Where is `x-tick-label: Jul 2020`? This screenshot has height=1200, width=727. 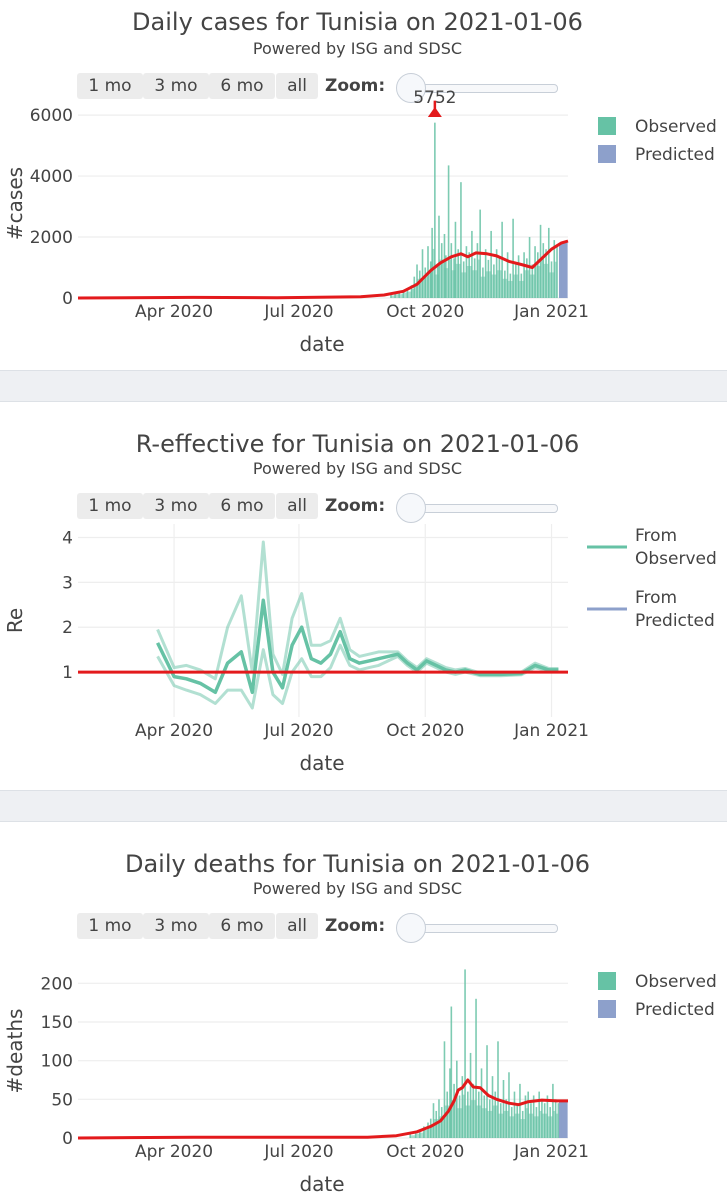
x-tick-label: Jul 2020 is located at coordinates (298, 731).